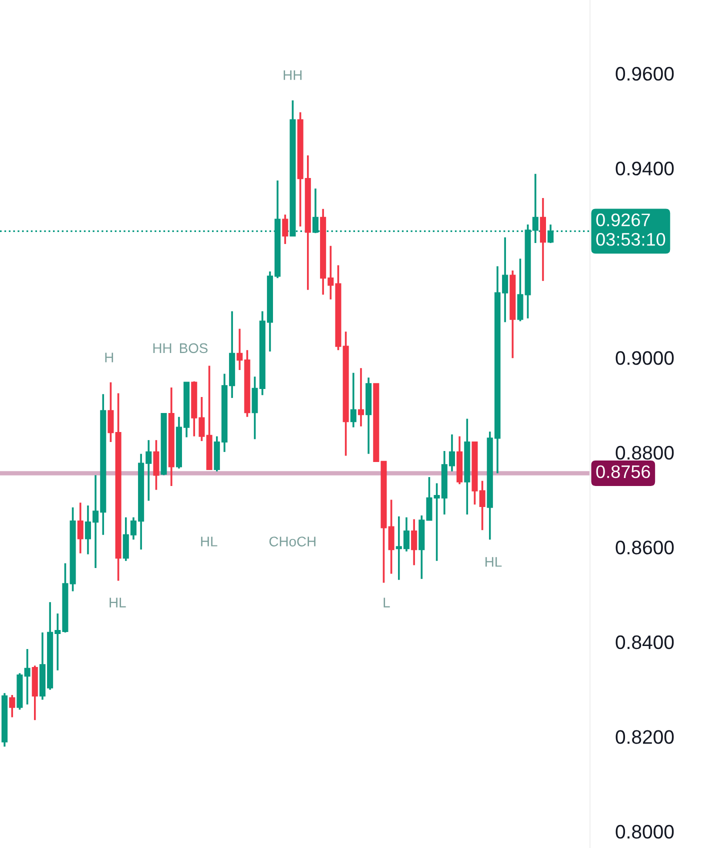  What do you see at coordinates (645, 169) in the screenshot?
I see `y-tick-label: 0.9400` at bounding box center [645, 169].